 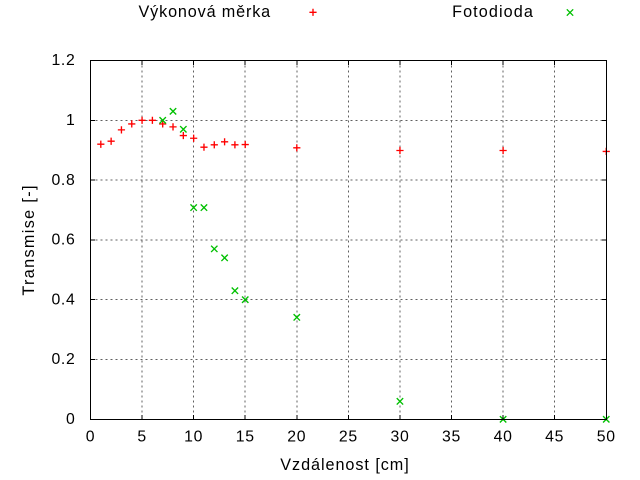 I want to click on svg-text: 1, so click(x=71, y=120).